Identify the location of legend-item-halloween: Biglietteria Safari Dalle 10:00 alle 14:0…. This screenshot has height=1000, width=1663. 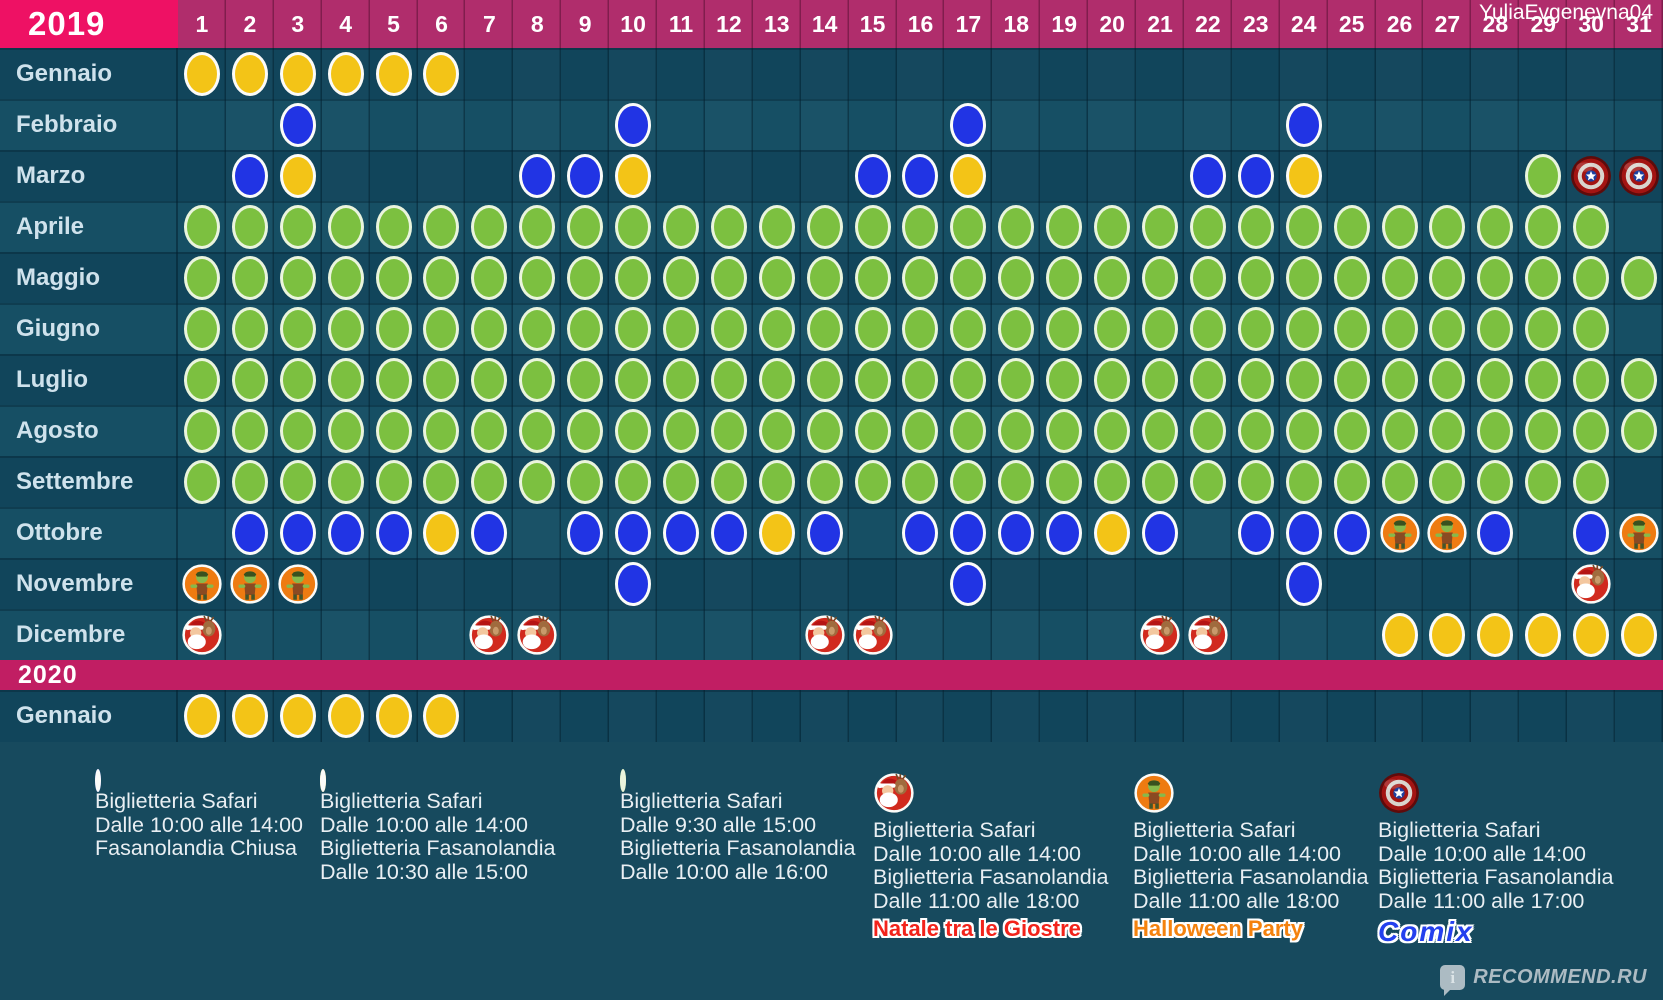
(1250, 857).